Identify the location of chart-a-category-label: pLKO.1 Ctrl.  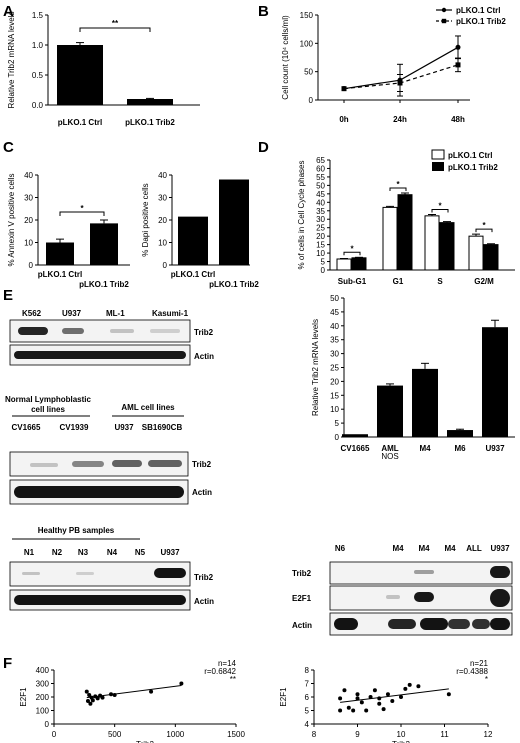
(80, 122).